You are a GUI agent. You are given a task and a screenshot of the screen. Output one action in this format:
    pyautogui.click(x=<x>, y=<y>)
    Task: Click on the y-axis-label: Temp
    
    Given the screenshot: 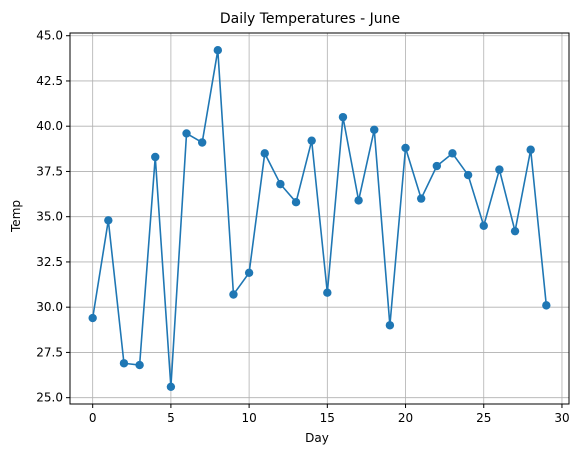 What is the action you would take?
    pyautogui.click(x=16, y=216)
    